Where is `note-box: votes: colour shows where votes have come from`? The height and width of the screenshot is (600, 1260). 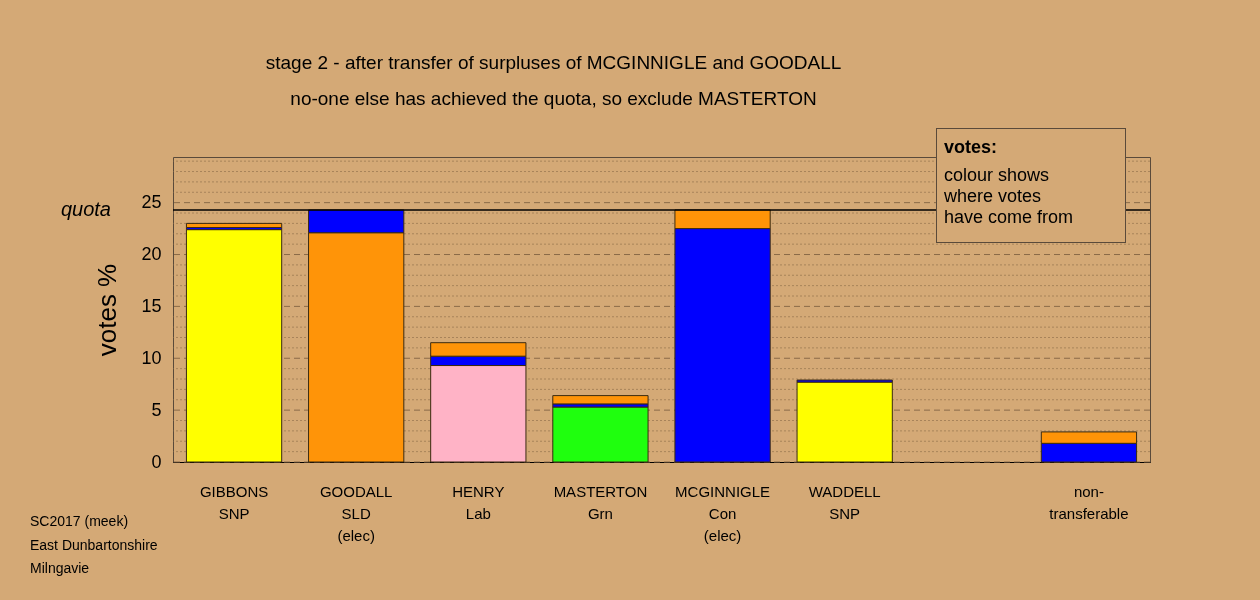 note-box: votes: colour shows where votes have come from is located at coordinates (1031, 185).